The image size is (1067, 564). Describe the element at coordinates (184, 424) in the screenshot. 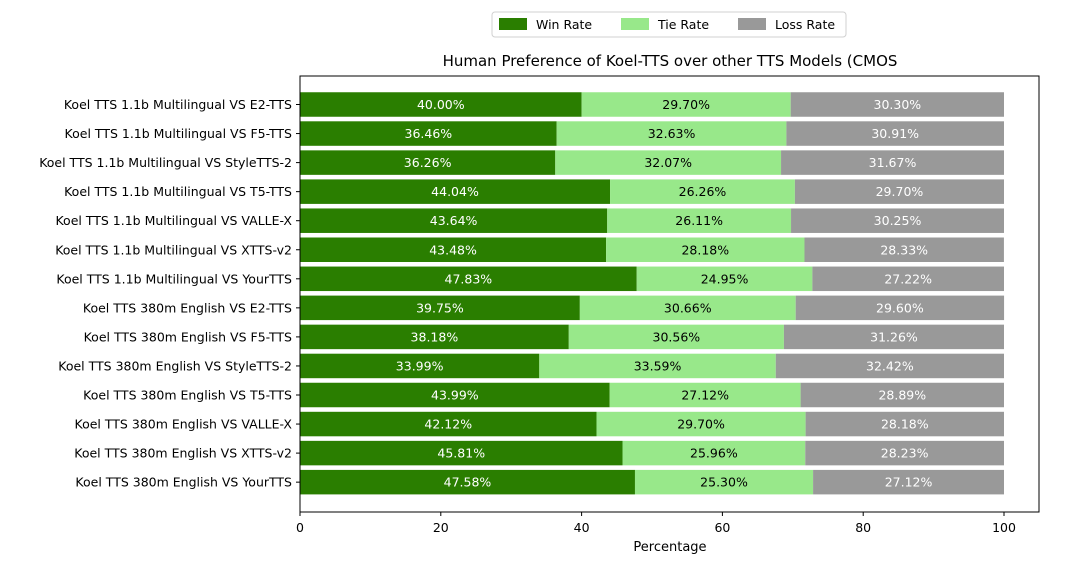

I see `y-tick-label: Koel TTS 380m English VS VALLE-X` at that location.